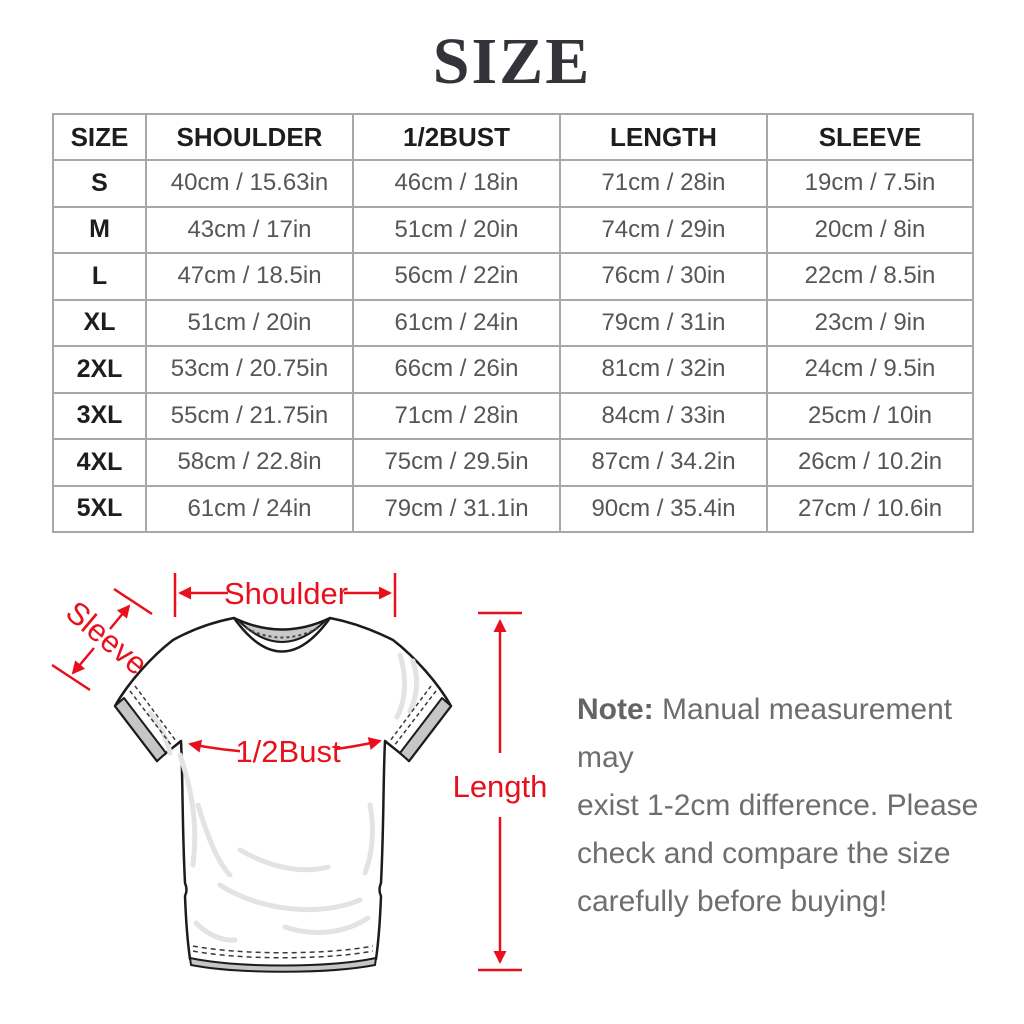 Image resolution: width=1024 pixels, height=1024 pixels. Describe the element at coordinates (765, 733) in the screenshot. I see `note-line: Note: Manual measurement may` at that location.